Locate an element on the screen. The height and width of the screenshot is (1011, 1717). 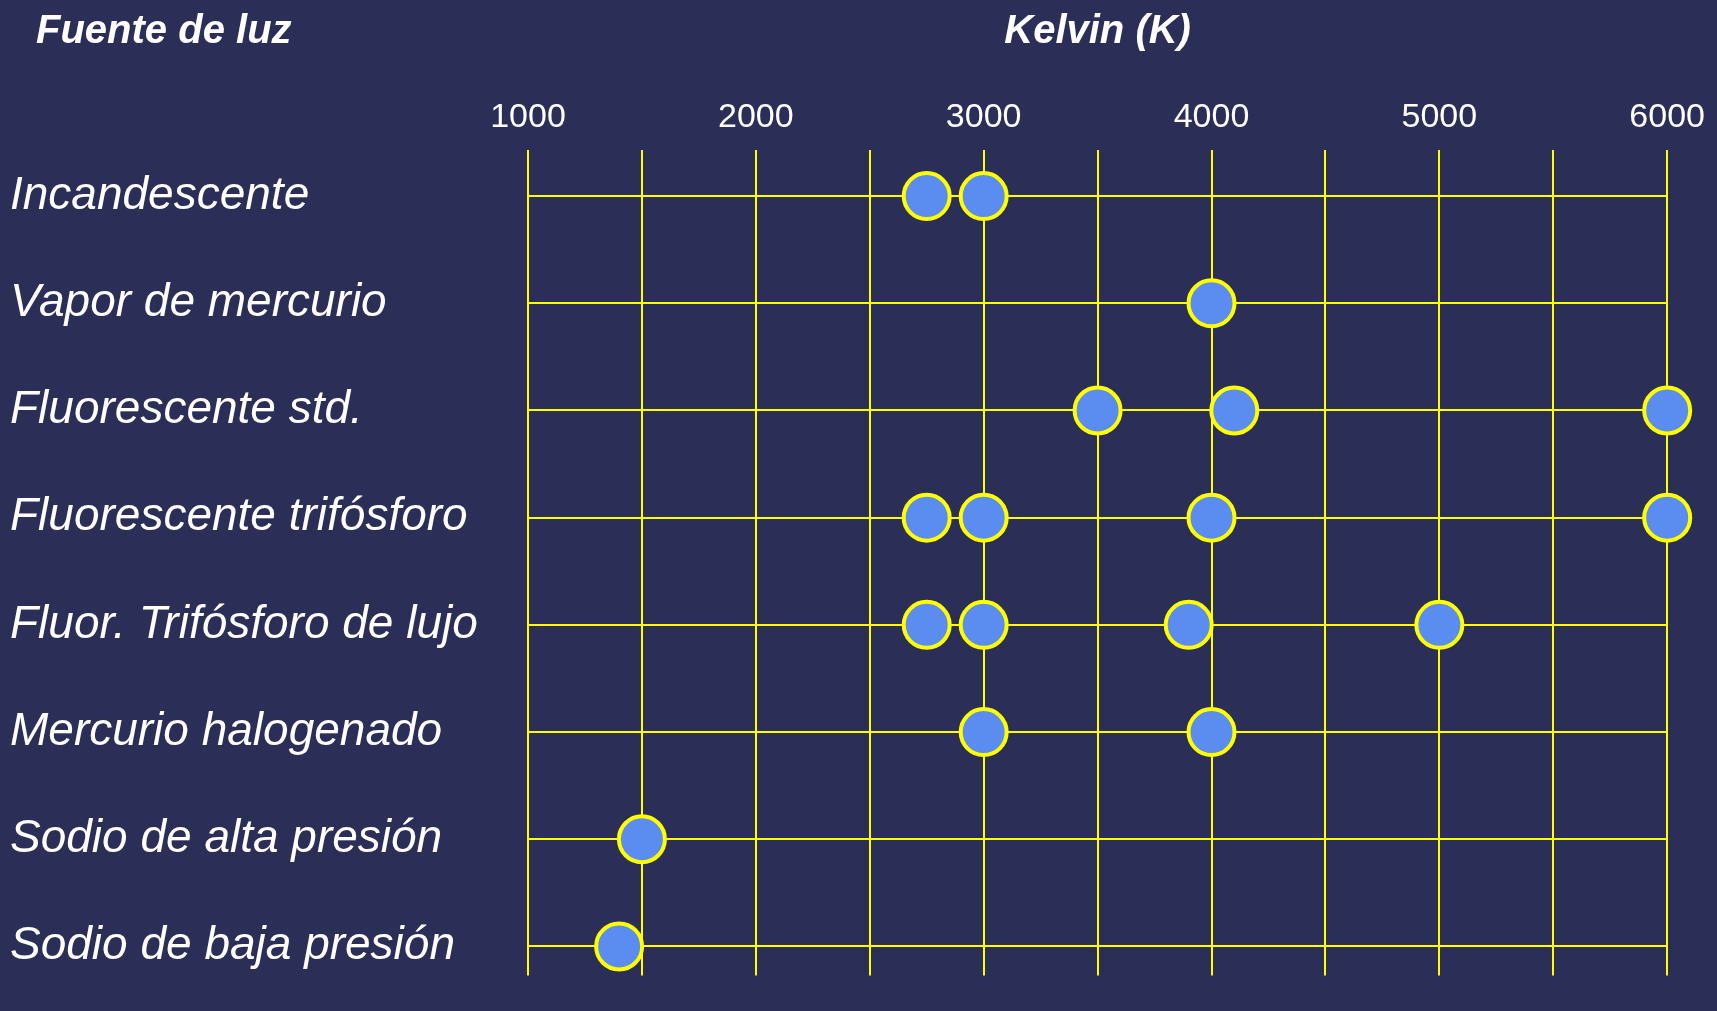
y-tick-label: Mercurio halogenado is located at coordinates (226, 728).